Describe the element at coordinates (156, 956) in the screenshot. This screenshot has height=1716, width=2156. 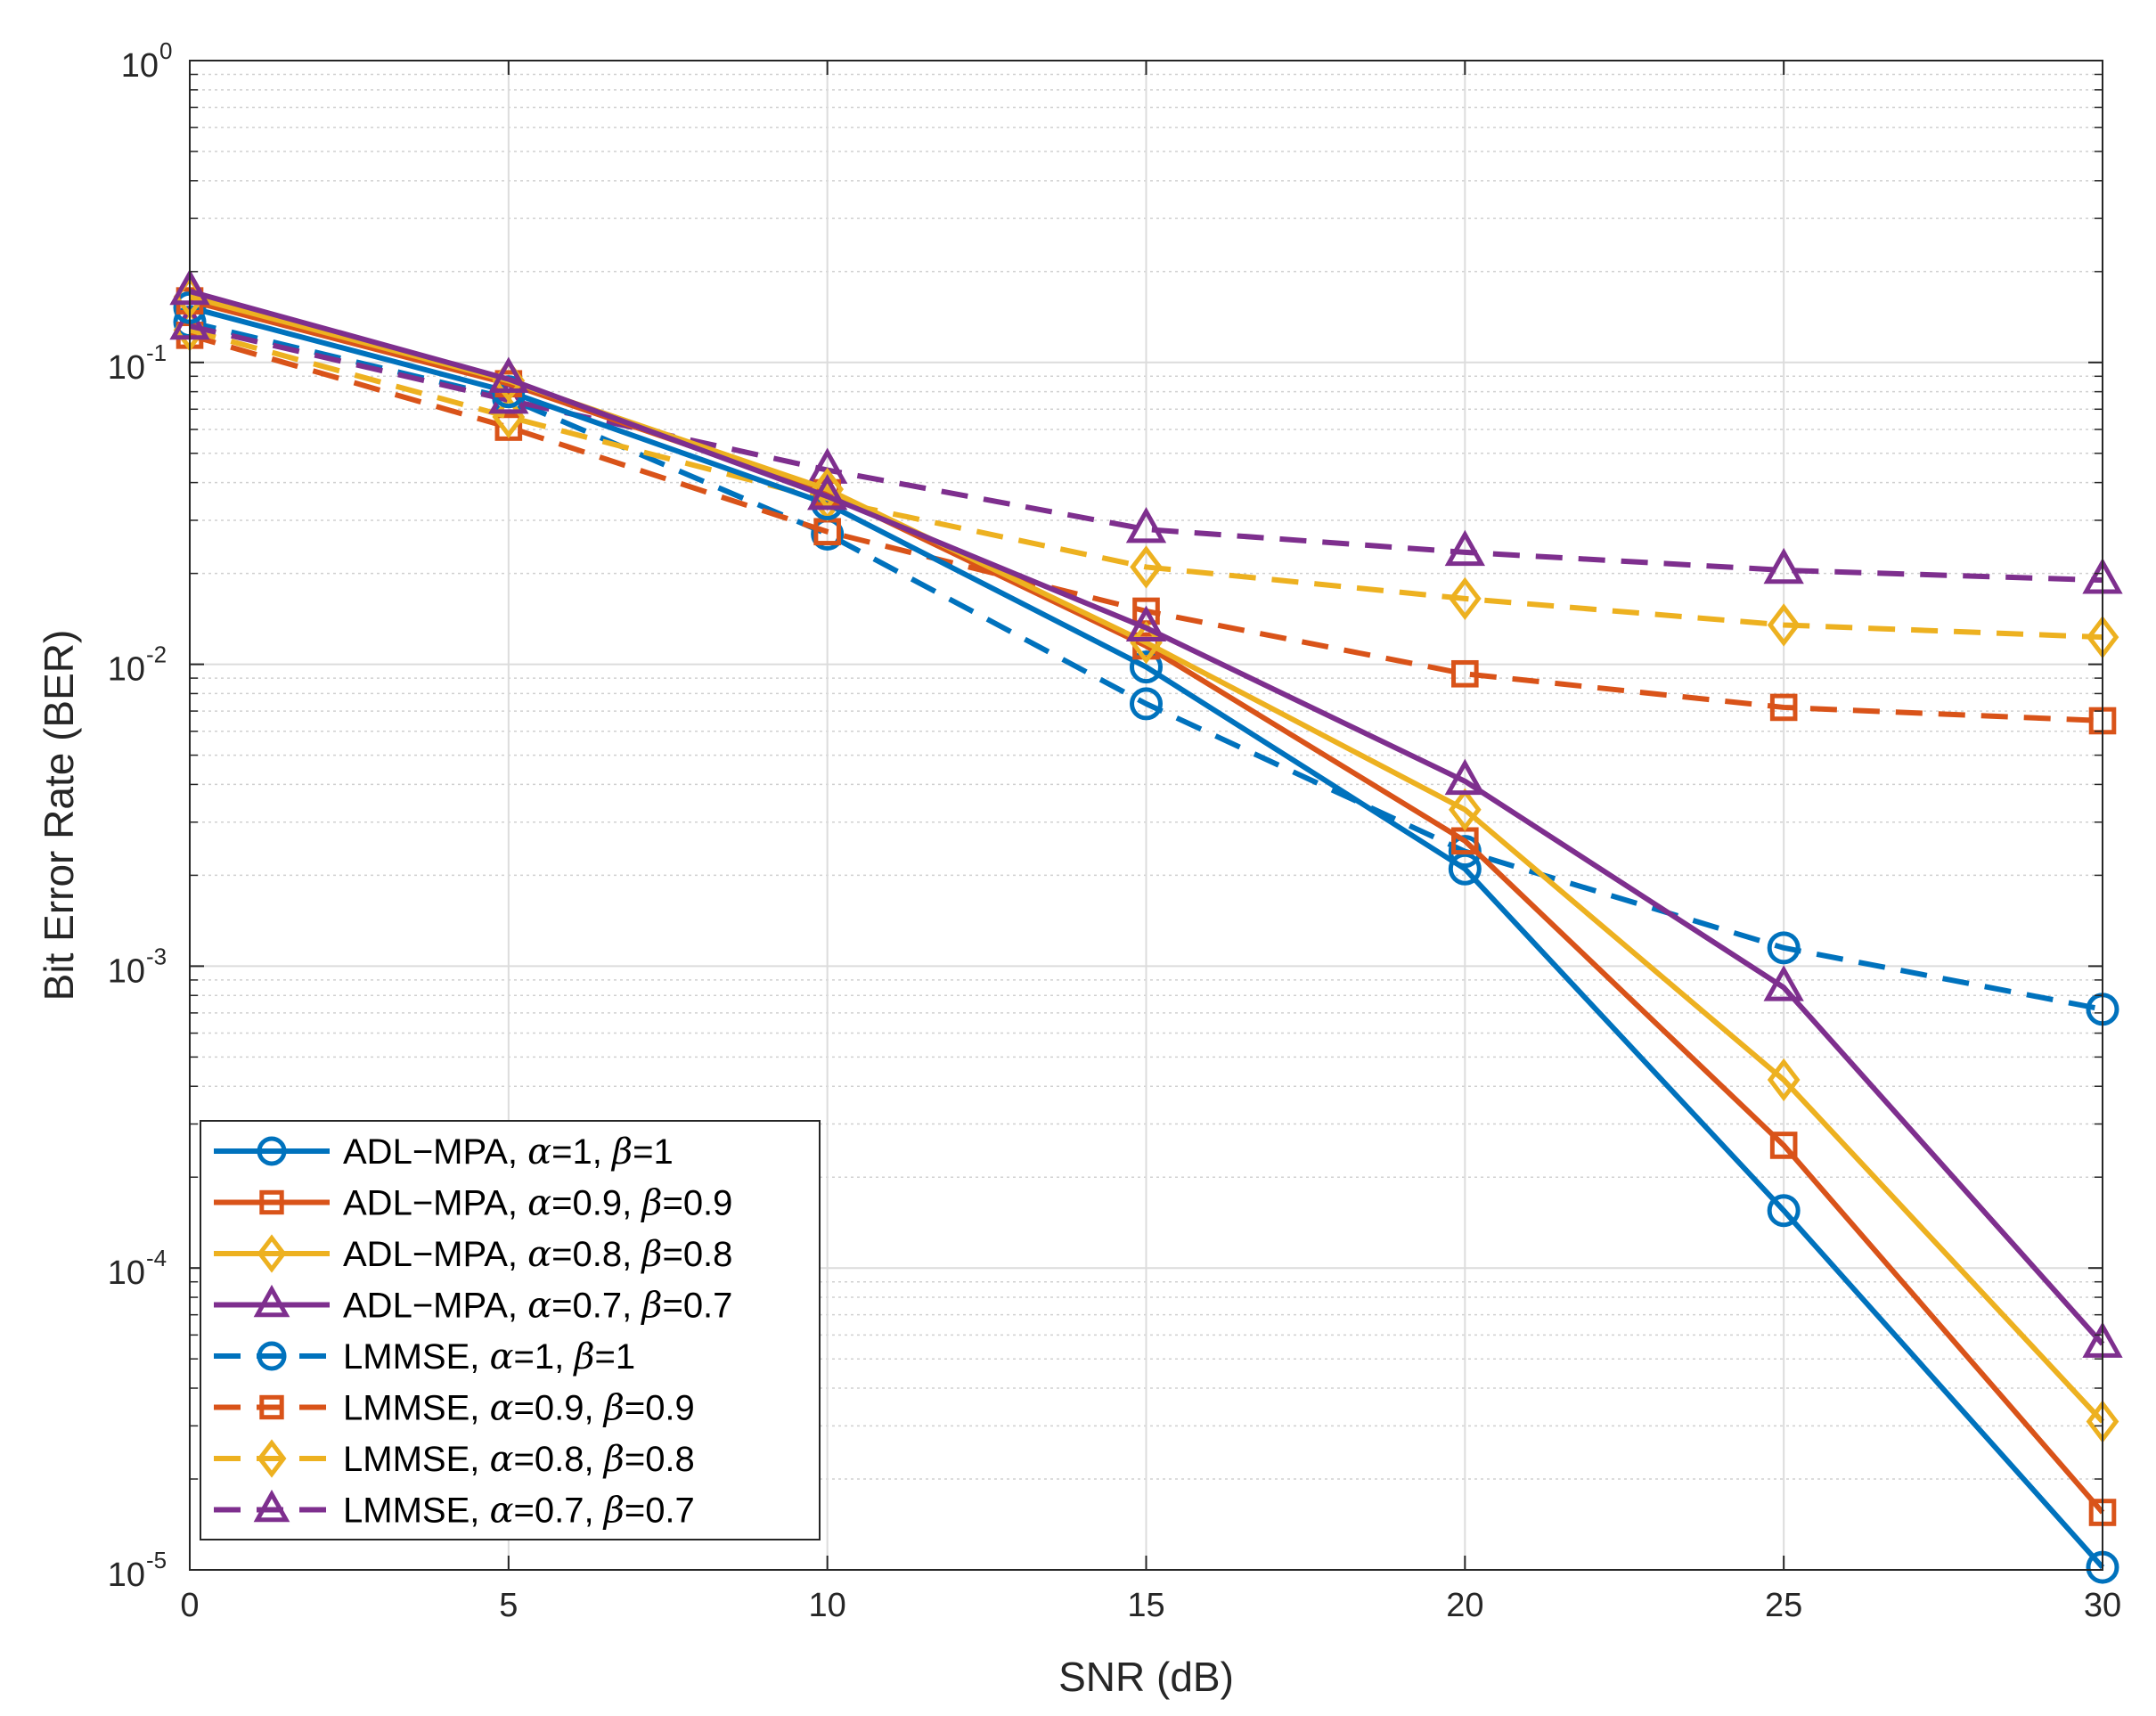
I see `y-tick-exponent: -3` at that location.